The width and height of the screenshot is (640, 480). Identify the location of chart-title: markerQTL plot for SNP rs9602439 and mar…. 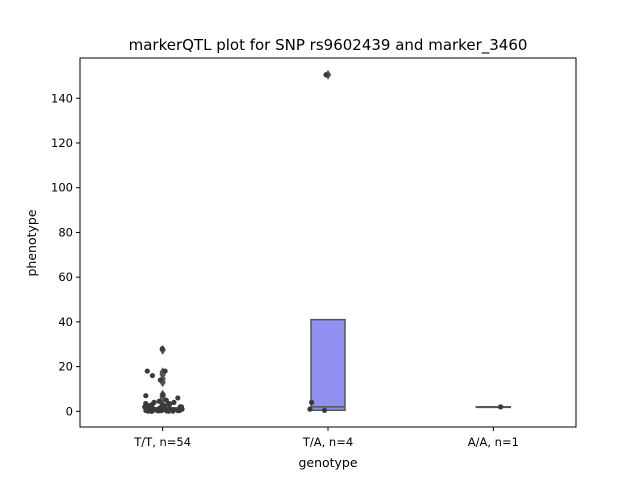
(328, 45).